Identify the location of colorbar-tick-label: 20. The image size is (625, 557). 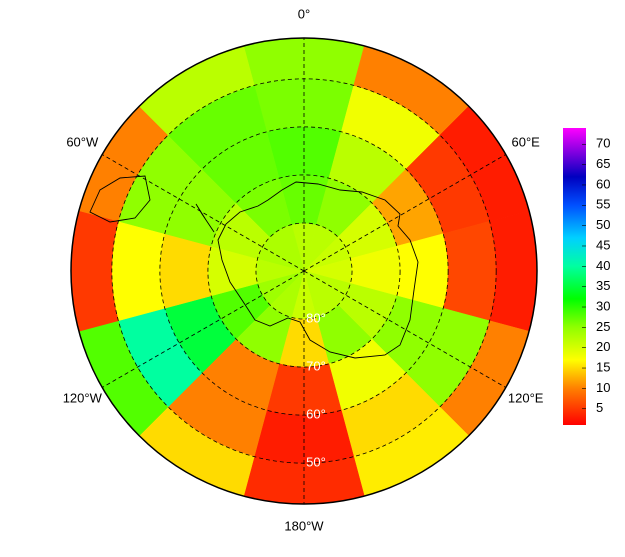
(603, 346).